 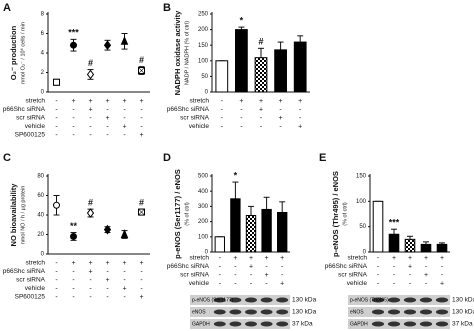 I want to click on row-label: SP600125, so click(x=30, y=297).